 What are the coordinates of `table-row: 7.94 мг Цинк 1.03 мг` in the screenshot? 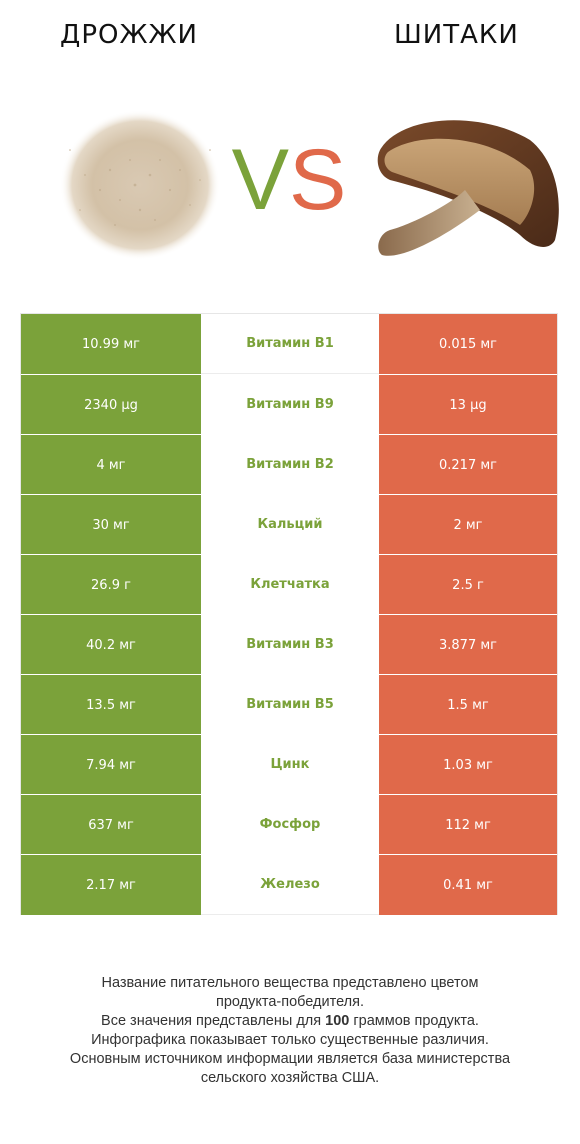 It's located at (289, 764).